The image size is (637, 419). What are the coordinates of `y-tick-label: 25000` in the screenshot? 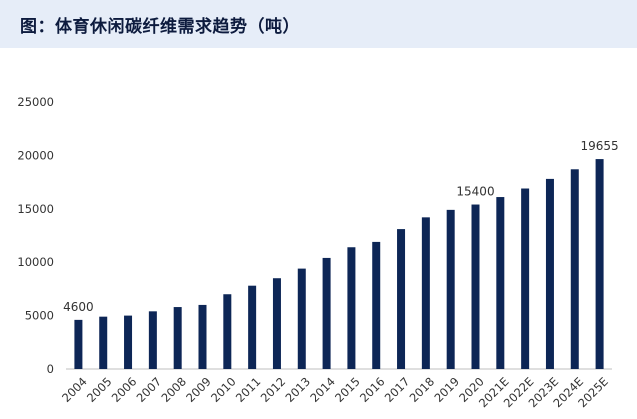 It's located at (35, 102).